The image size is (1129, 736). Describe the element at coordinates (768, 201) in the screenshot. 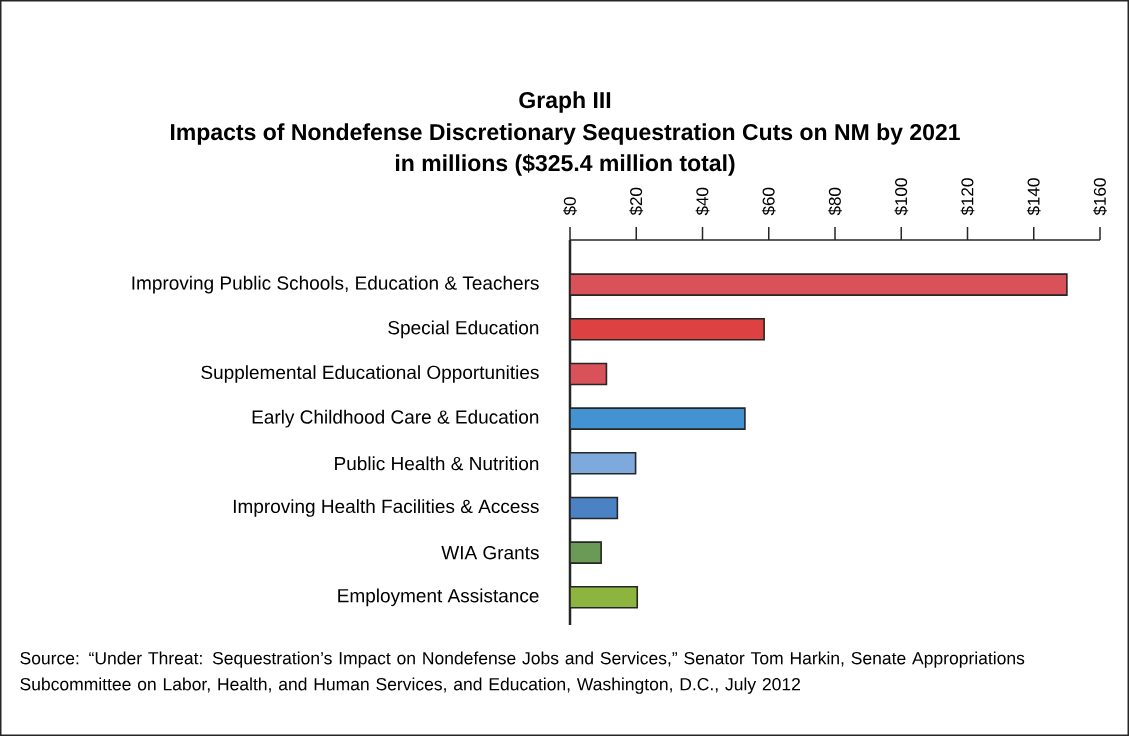

I see `x-tick-label: $60` at that location.